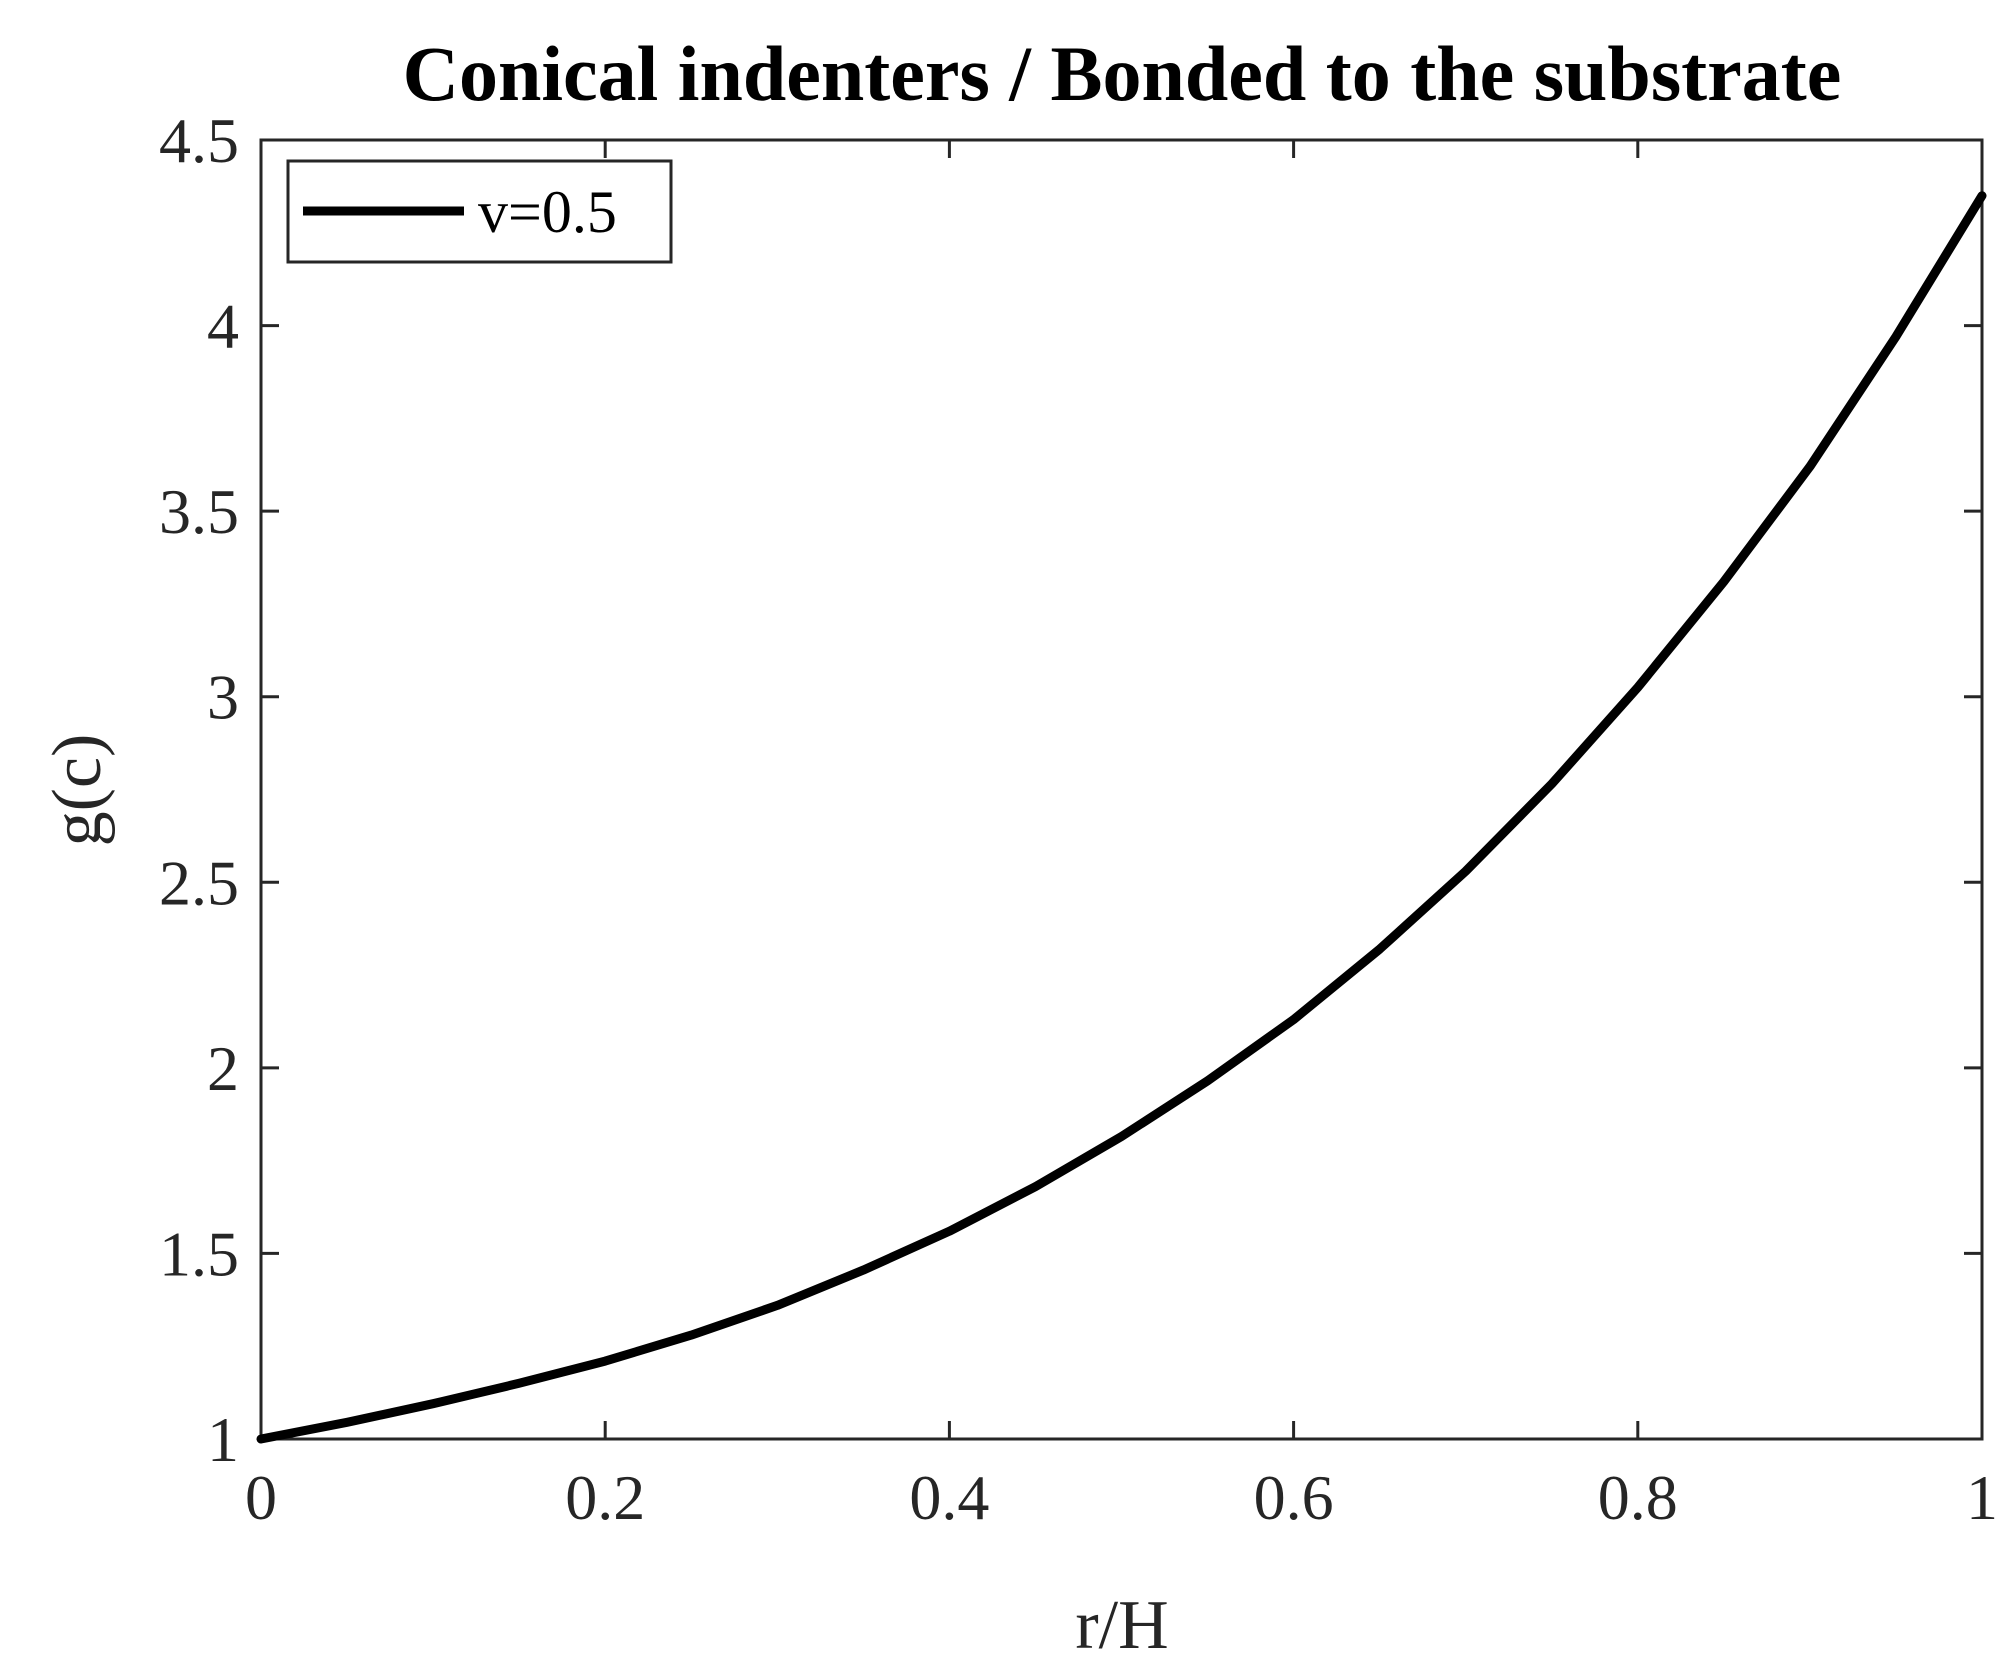 The height and width of the screenshot is (1670, 2008). What do you see at coordinates (223, 697) in the screenshot?
I see `y-tick-label: 3` at bounding box center [223, 697].